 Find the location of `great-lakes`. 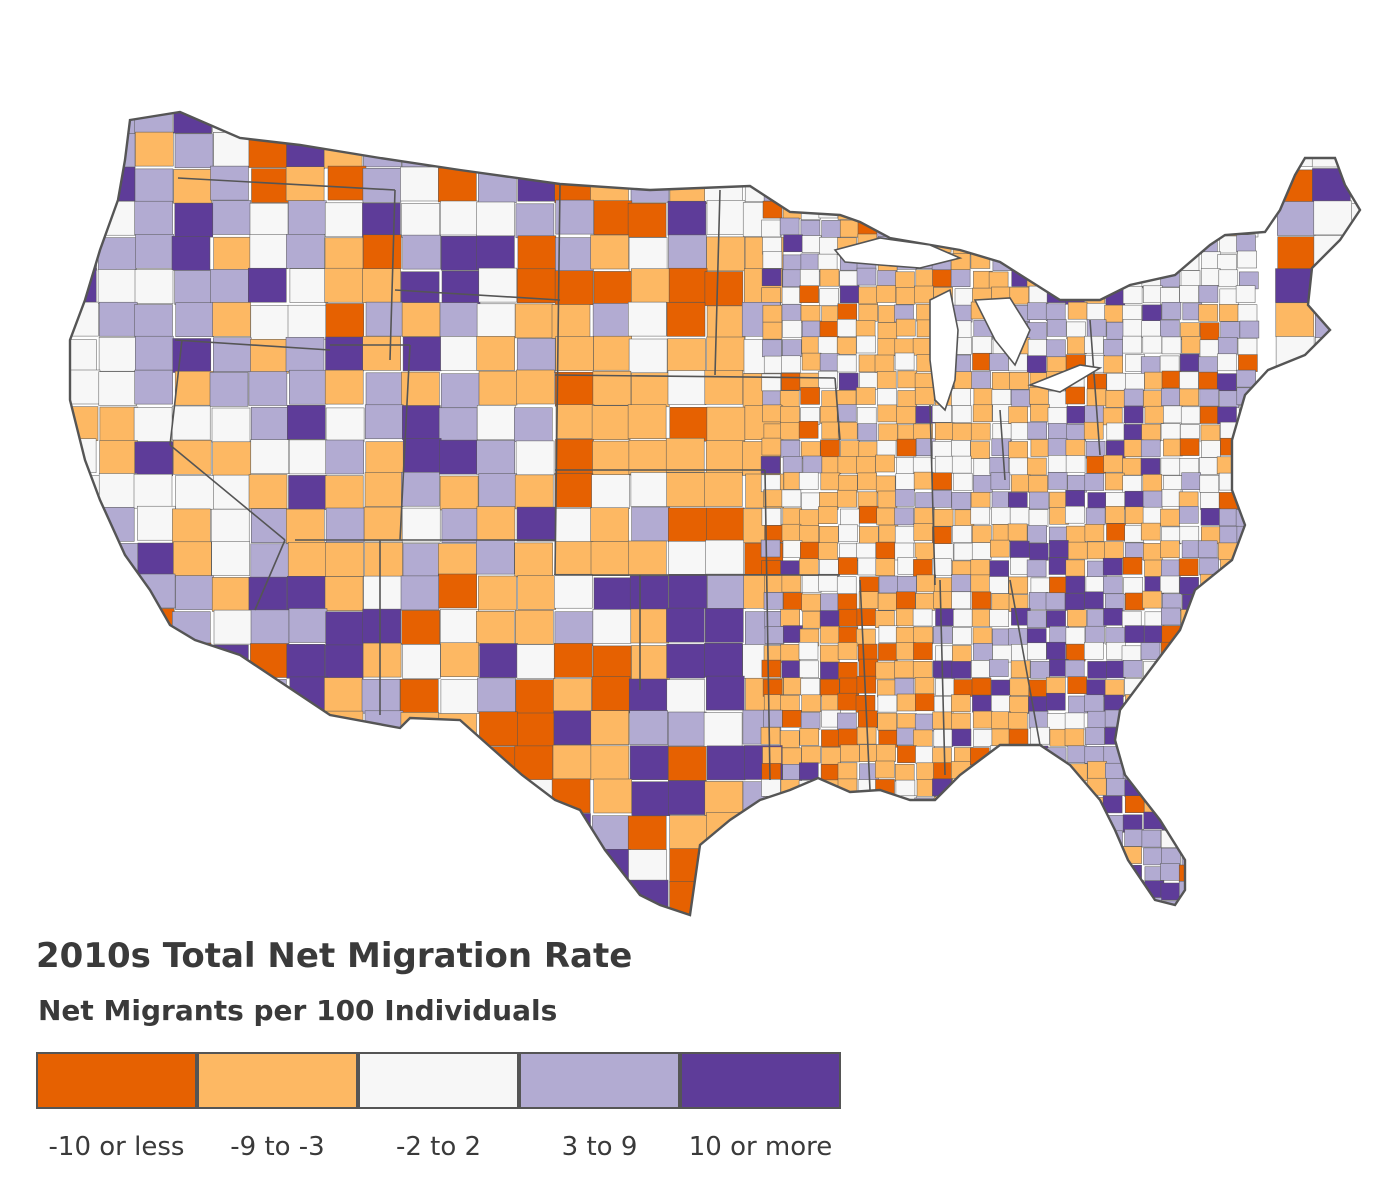

great-lakes is located at coordinates (968, 324).